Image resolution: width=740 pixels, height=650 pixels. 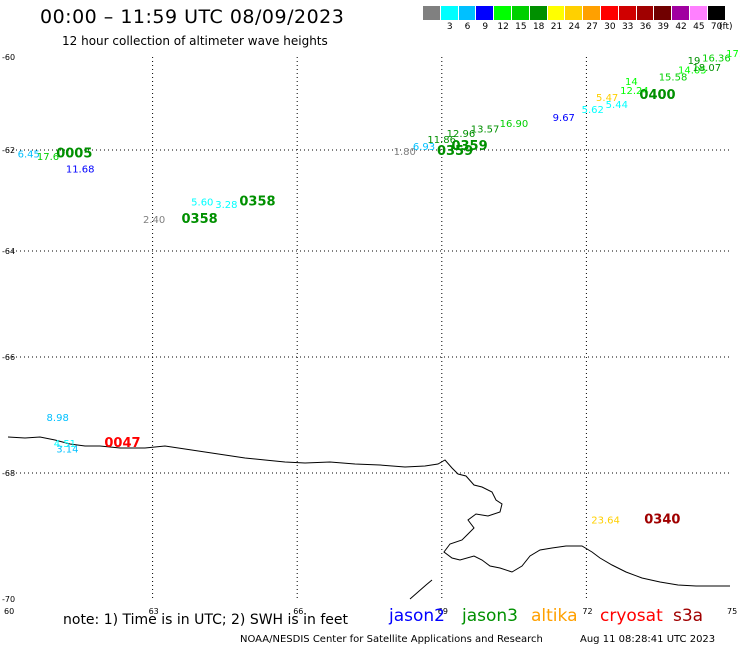 What do you see at coordinates (688, 616) in the screenshot?
I see `satellite-s3a: s3a` at bounding box center [688, 616].